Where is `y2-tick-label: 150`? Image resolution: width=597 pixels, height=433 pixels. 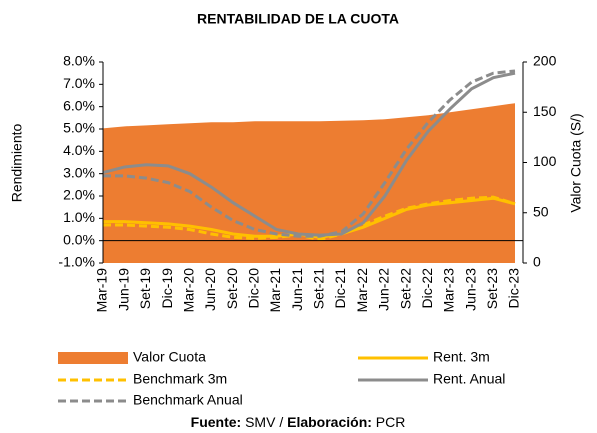
y2-tick-label: 150 is located at coordinates (545, 111).